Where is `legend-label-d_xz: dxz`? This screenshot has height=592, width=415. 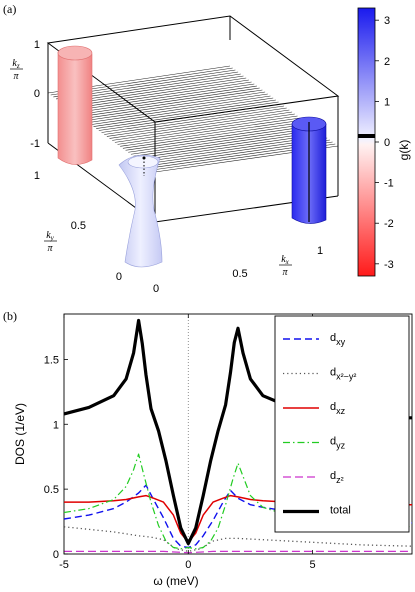
legend-label-d_xz: dxz is located at coordinates (338, 408).